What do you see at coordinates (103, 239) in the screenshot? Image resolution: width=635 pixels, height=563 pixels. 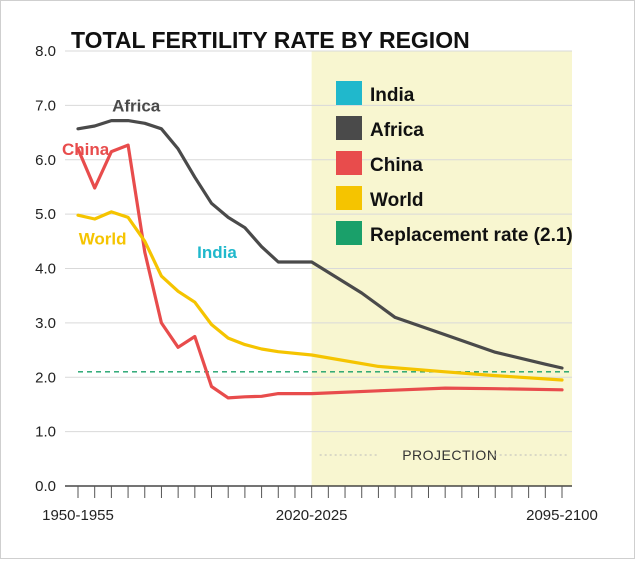 I see `world-series-label: World` at bounding box center [103, 239].